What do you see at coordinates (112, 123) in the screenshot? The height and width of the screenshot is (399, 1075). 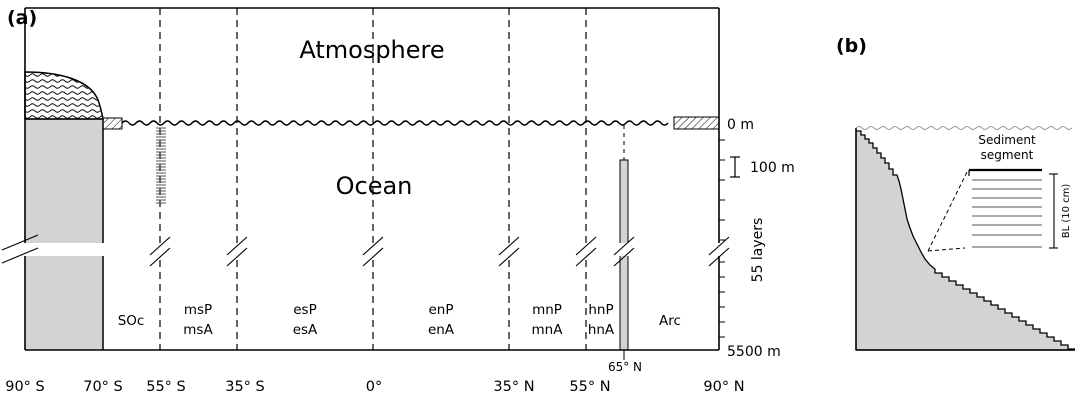 I see `sea-ice-south` at bounding box center [112, 123].